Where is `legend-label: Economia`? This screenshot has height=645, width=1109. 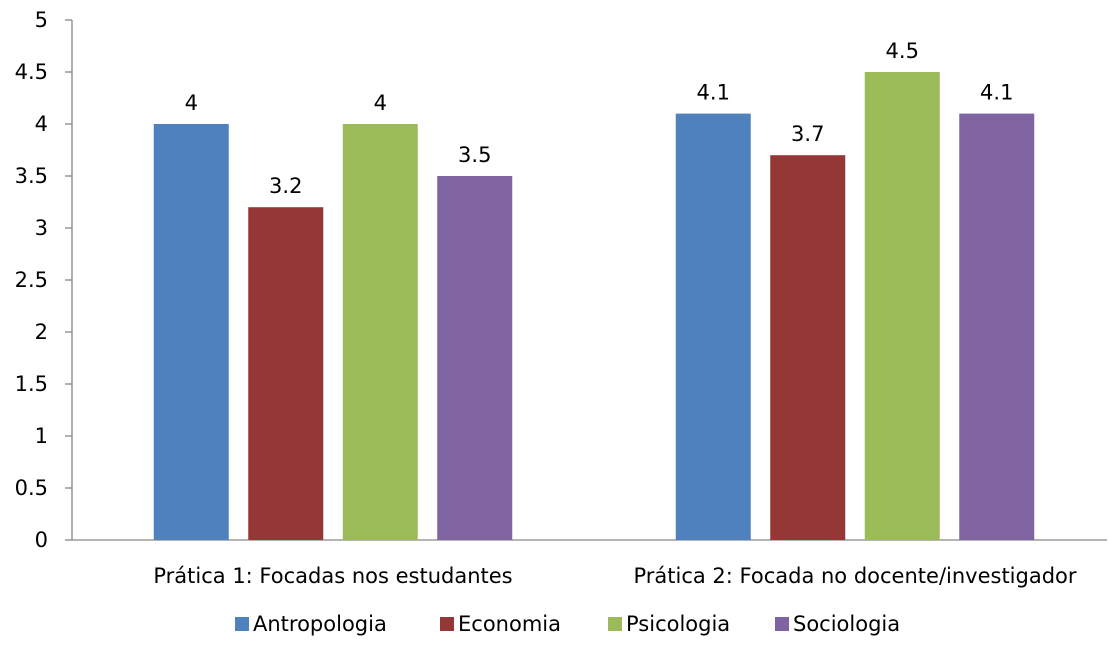
legend-label: Economia is located at coordinates (509, 624).